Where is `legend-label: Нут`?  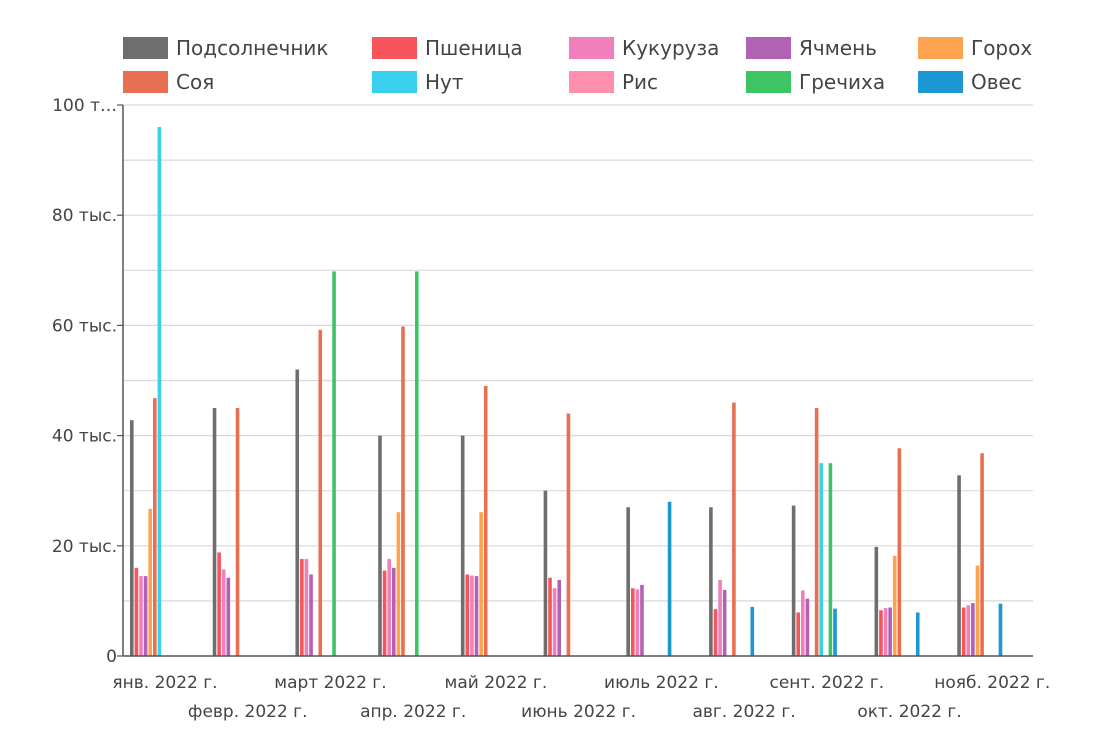 legend-label: Нут is located at coordinates (444, 82).